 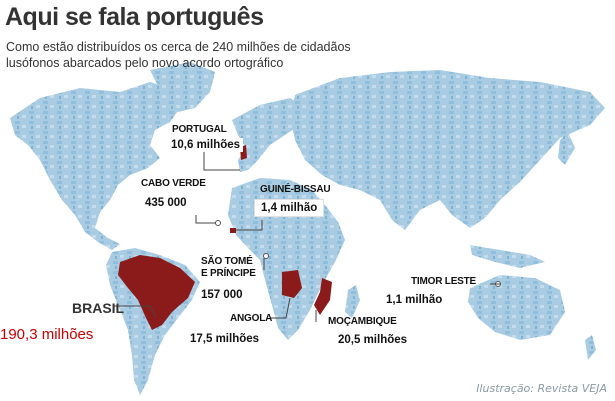 What do you see at coordinates (516, 307) in the screenshot?
I see `landmass-australia` at bounding box center [516, 307].